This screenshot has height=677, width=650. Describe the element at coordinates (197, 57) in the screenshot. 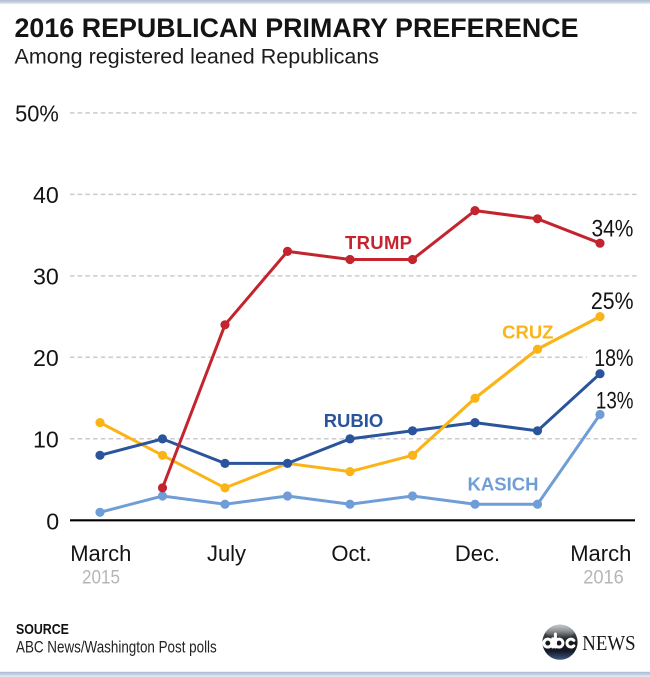

I see `svg-text:Among registered leaned Republ: Among registered leaned Republicans` at that location.